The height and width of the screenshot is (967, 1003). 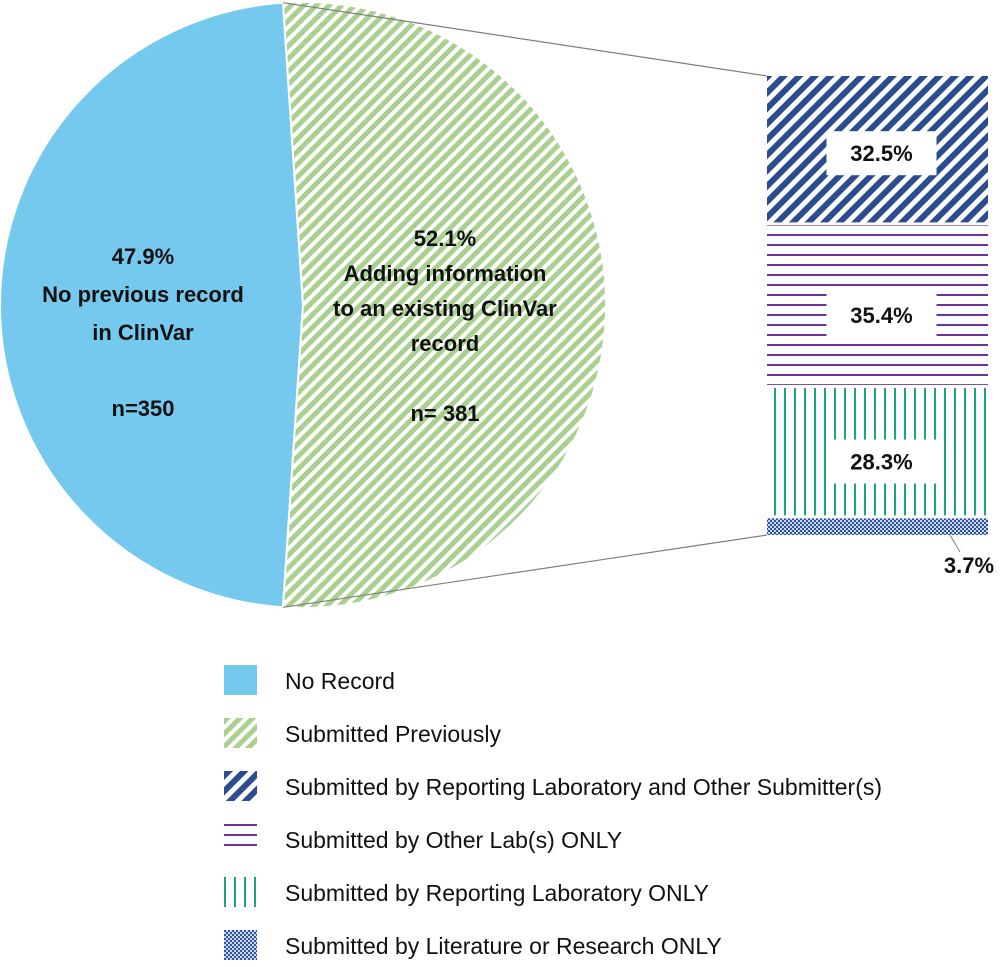 I want to click on bar-label-other-lab-only-bg, so click(x=881, y=315).